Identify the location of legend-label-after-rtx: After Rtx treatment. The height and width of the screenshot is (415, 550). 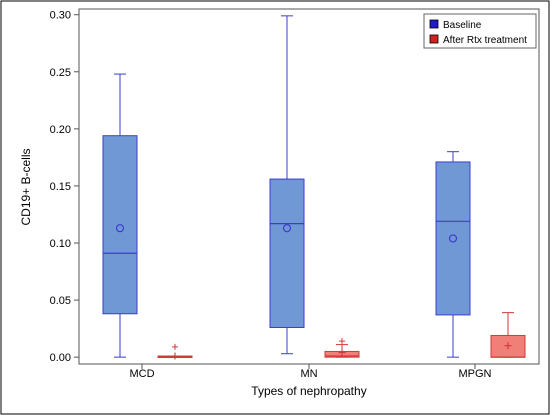
(485, 40).